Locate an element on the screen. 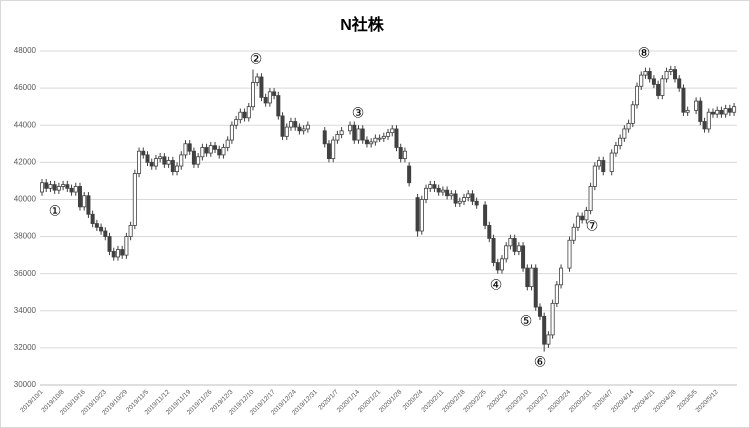 The height and width of the screenshot is (428, 750). annotation: ⑥ is located at coordinates (540, 362).